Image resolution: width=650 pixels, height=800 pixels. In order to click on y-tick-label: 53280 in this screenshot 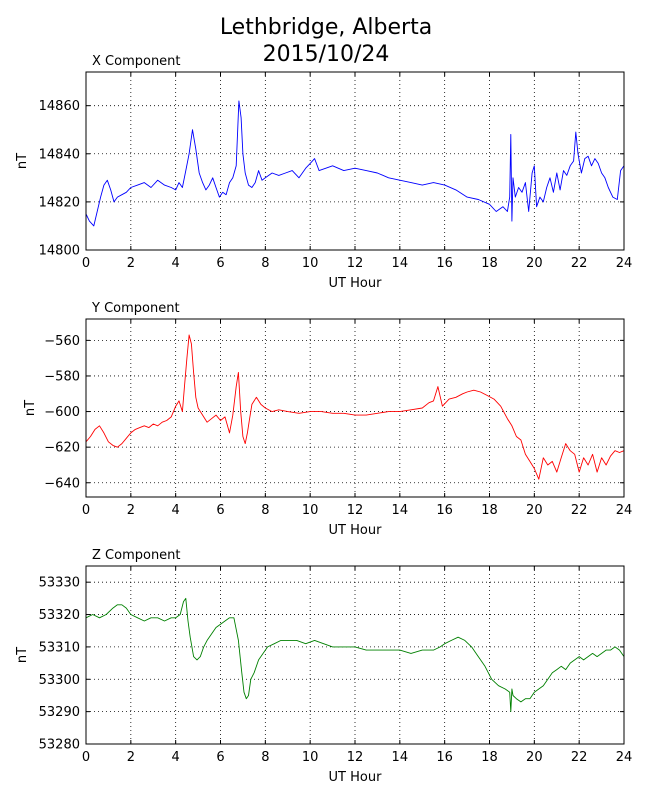, I will do `click(59, 745)`.